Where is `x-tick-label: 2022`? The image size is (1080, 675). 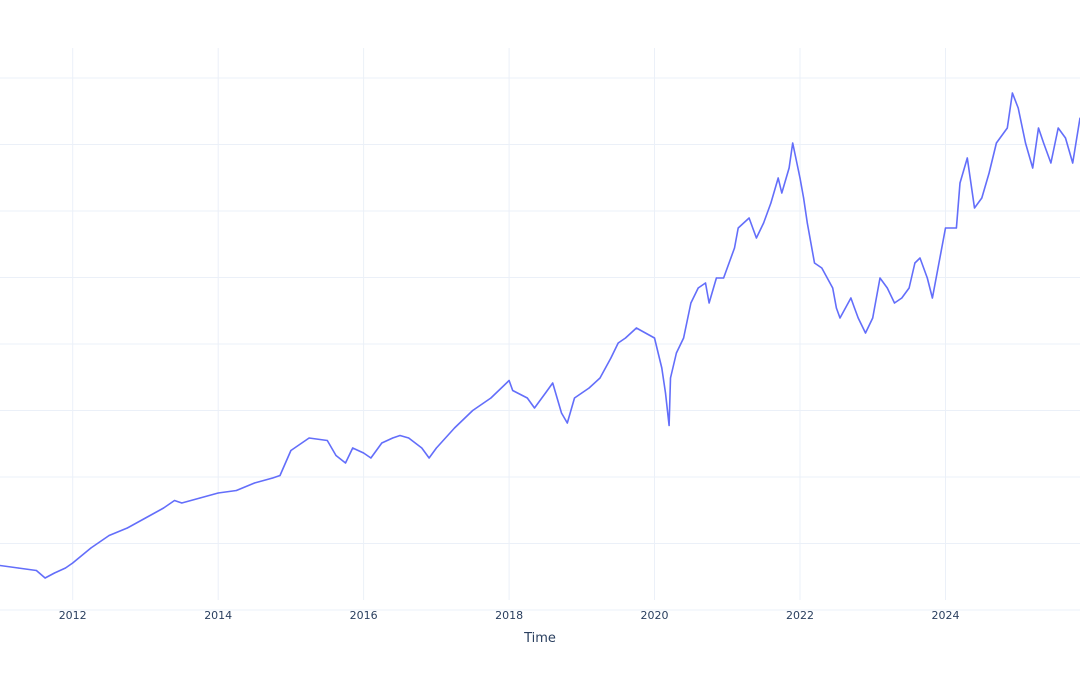 x-tick-label: 2022 is located at coordinates (800, 615).